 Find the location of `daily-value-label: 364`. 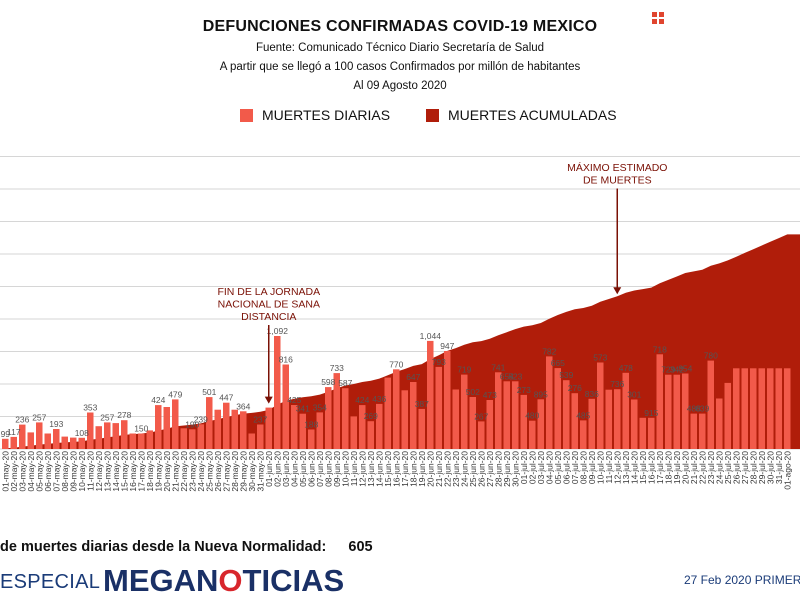

daily-value-label: 364 is located at coordinates (243, 406).